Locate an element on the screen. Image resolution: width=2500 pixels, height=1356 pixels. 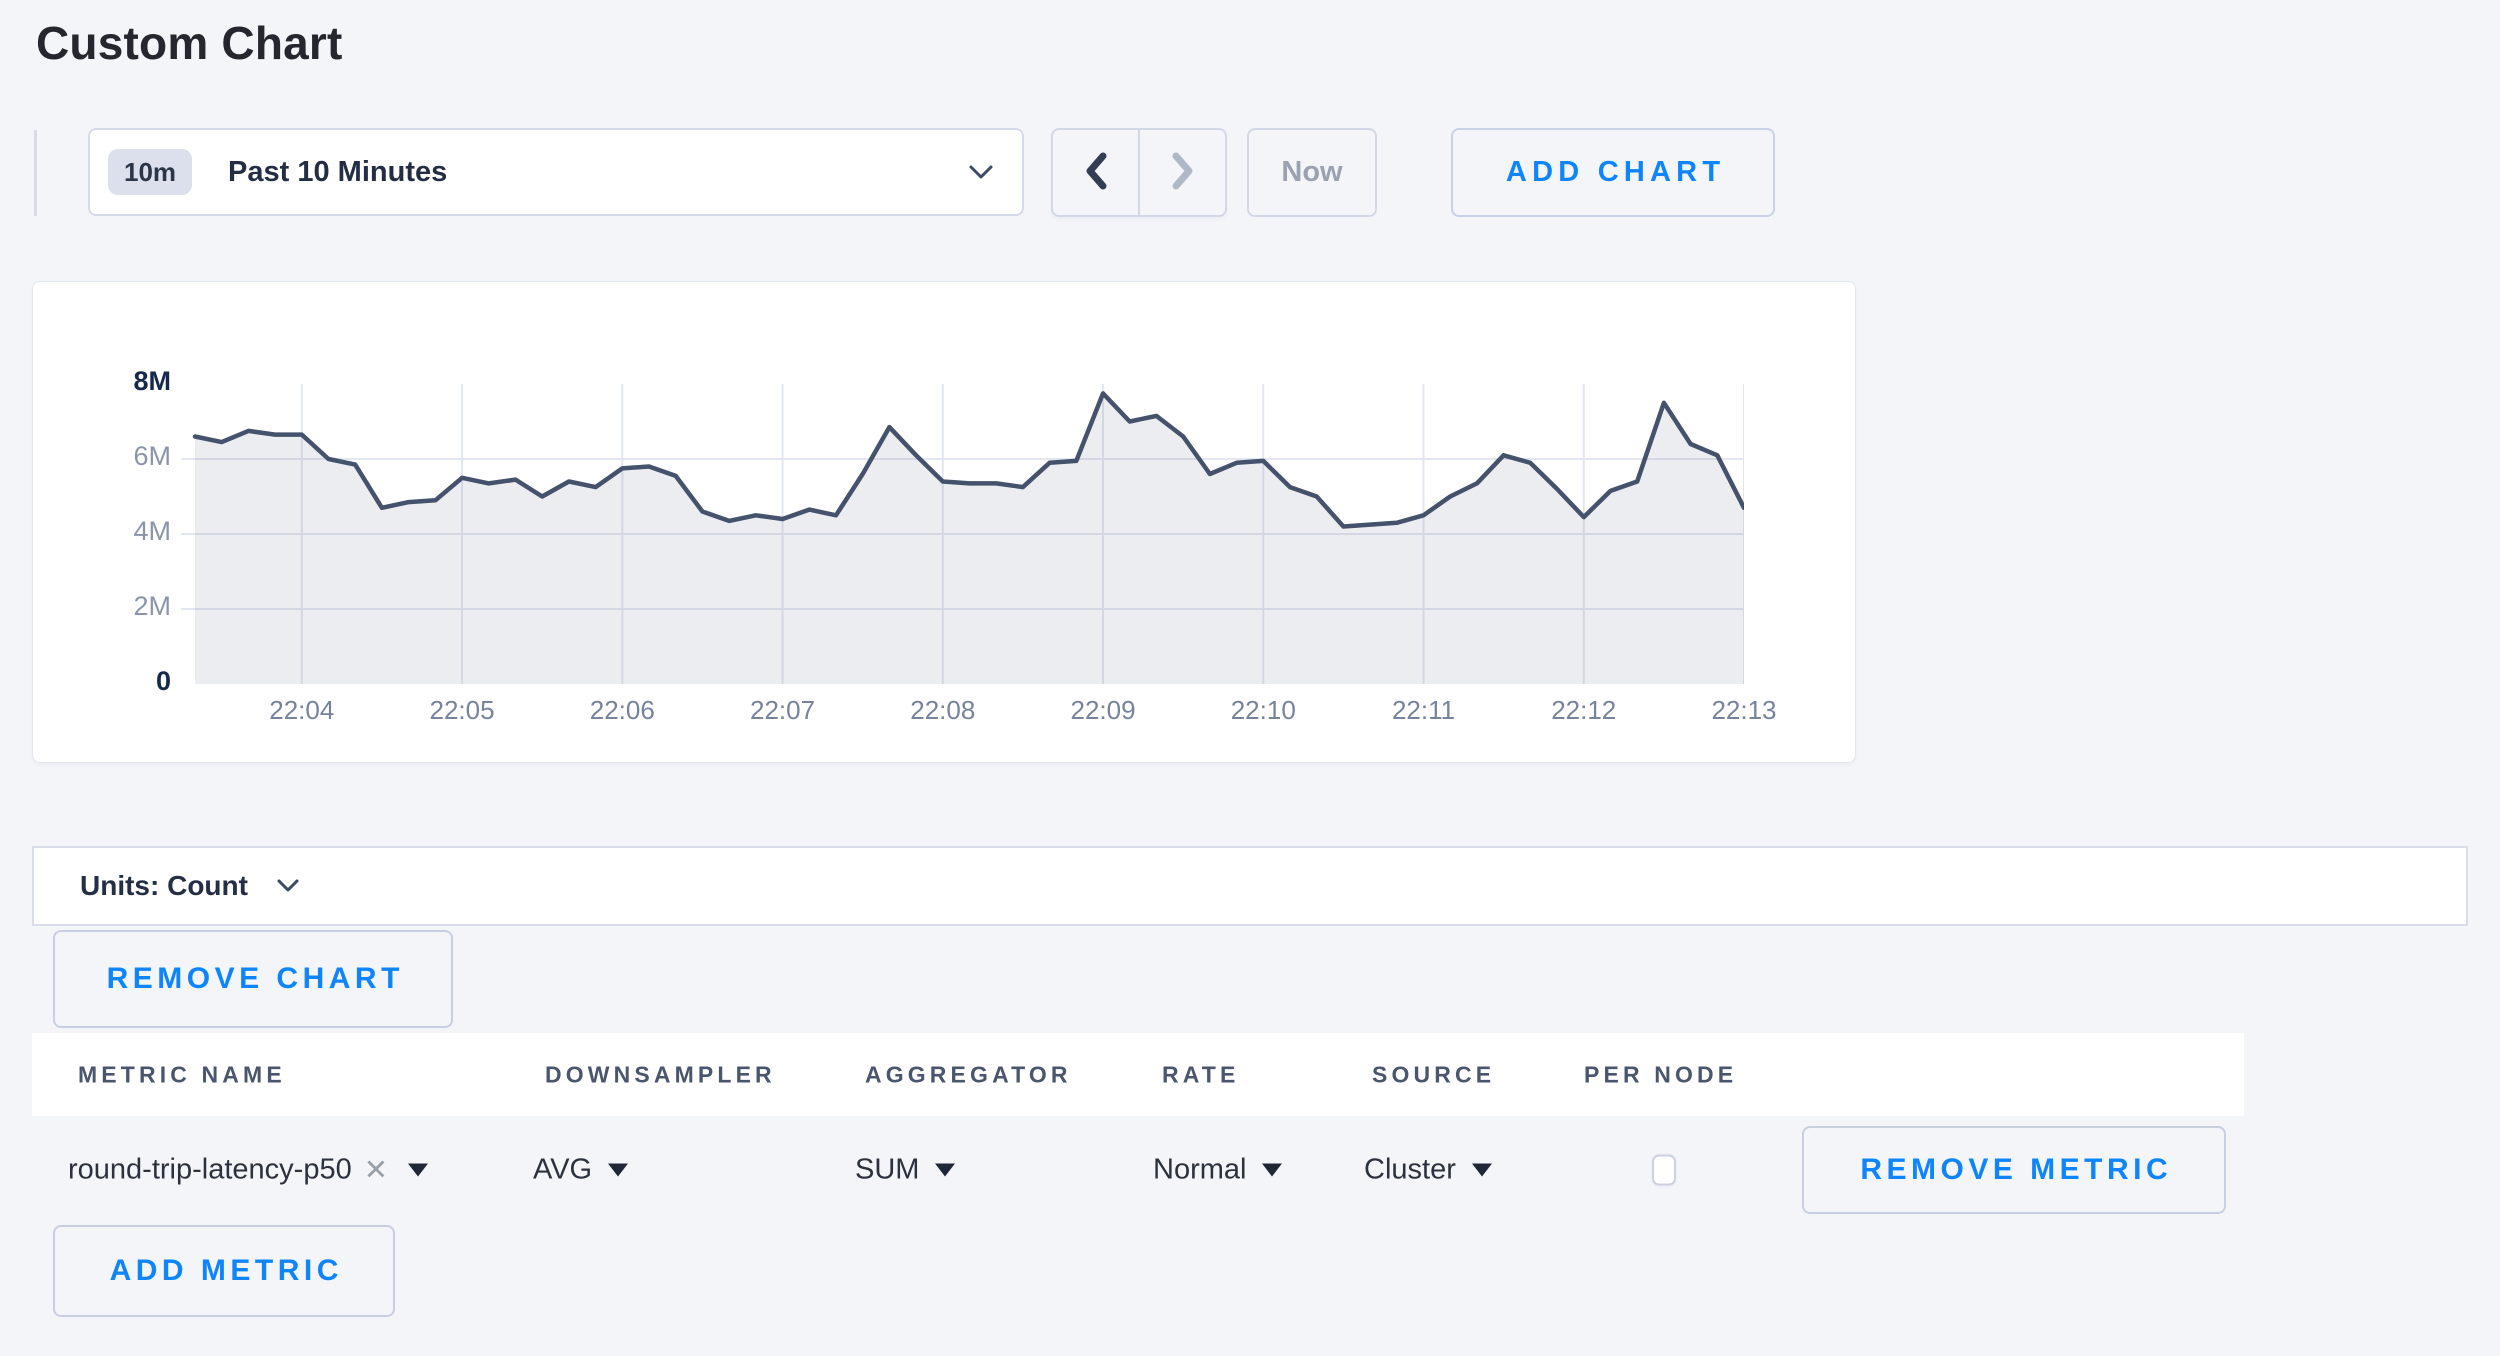
x-tick-label: 22:13 is located at coordinates (1744, 710).